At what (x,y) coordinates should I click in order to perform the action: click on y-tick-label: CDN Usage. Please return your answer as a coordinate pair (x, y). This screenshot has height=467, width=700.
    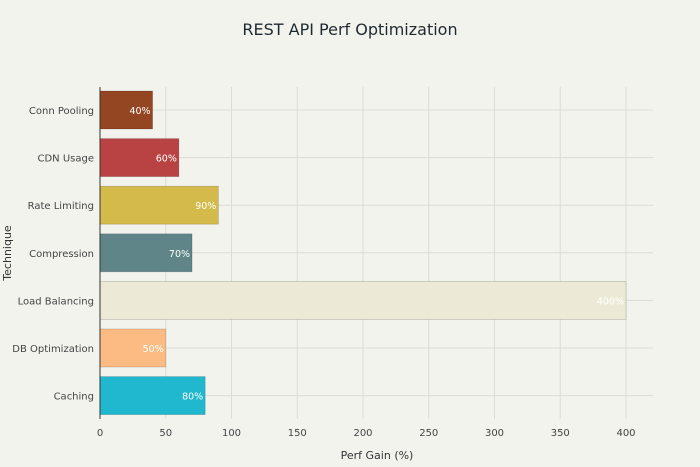
    Looking at the image, I should click on (66, 159).